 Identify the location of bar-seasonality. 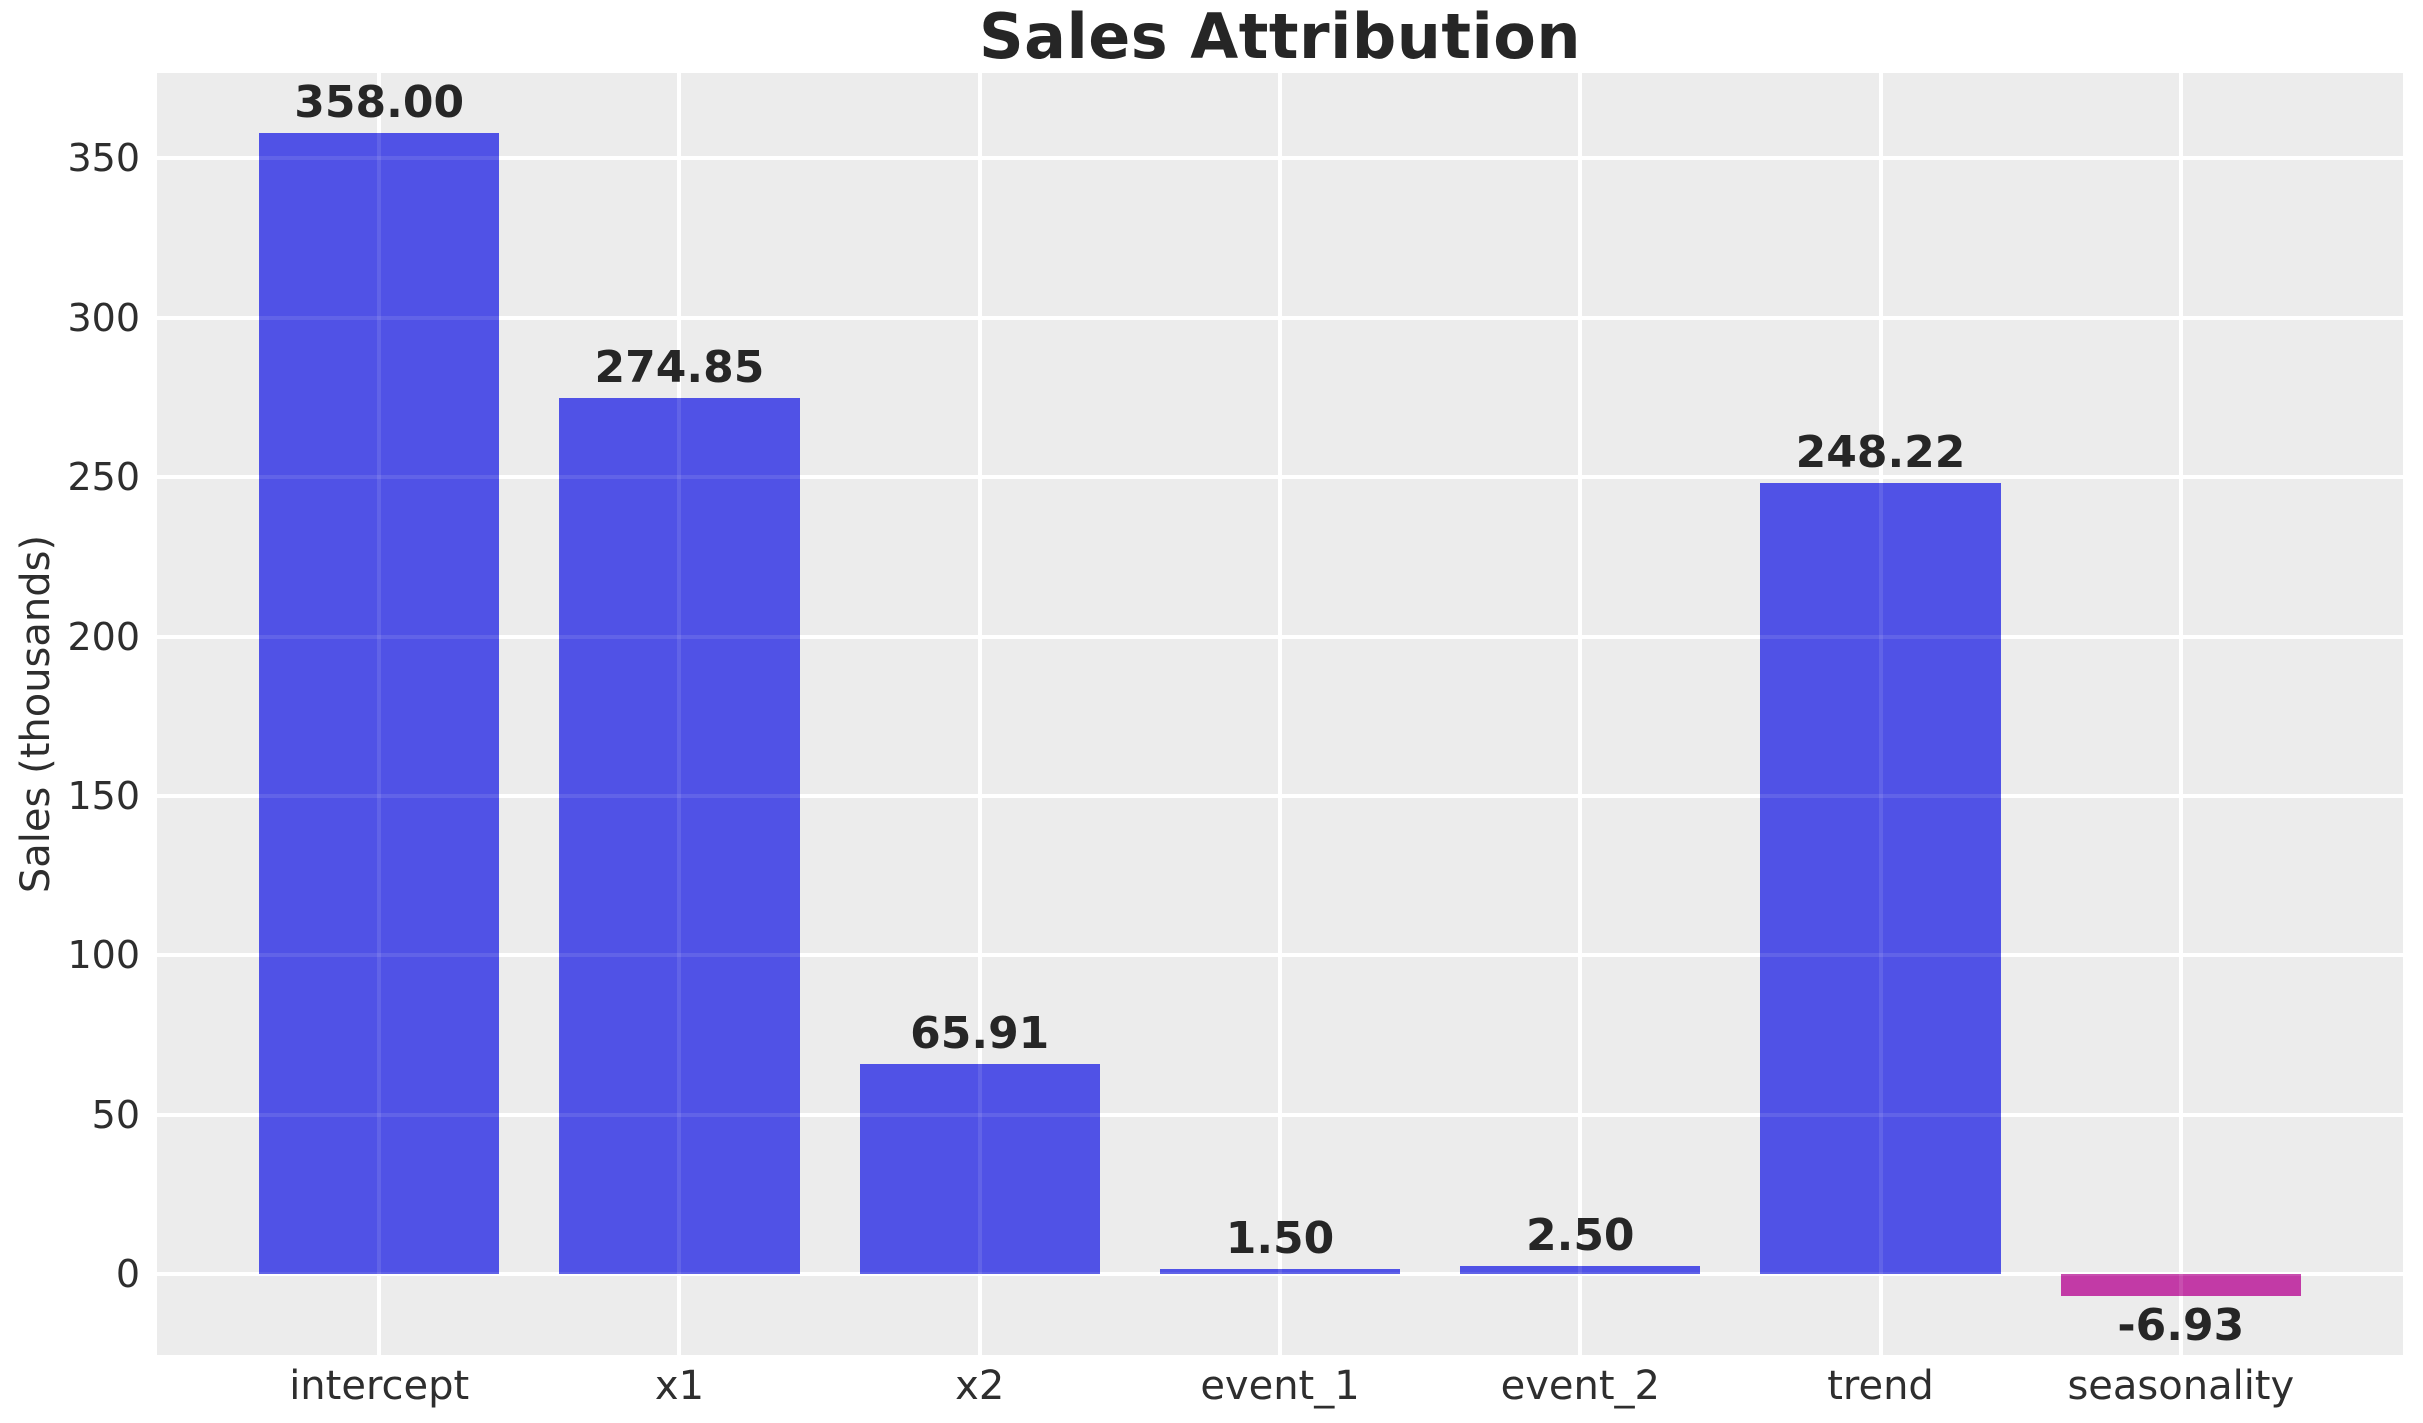
(2180, 1285).